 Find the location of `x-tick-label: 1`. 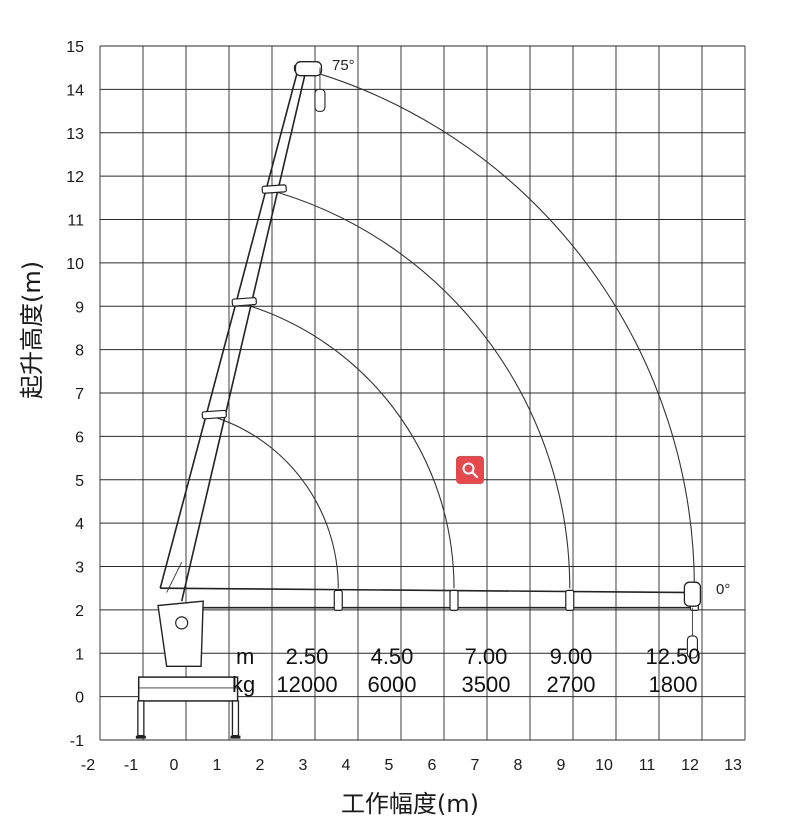

x-tick-label: 1 is located at coordinates (217, 765).